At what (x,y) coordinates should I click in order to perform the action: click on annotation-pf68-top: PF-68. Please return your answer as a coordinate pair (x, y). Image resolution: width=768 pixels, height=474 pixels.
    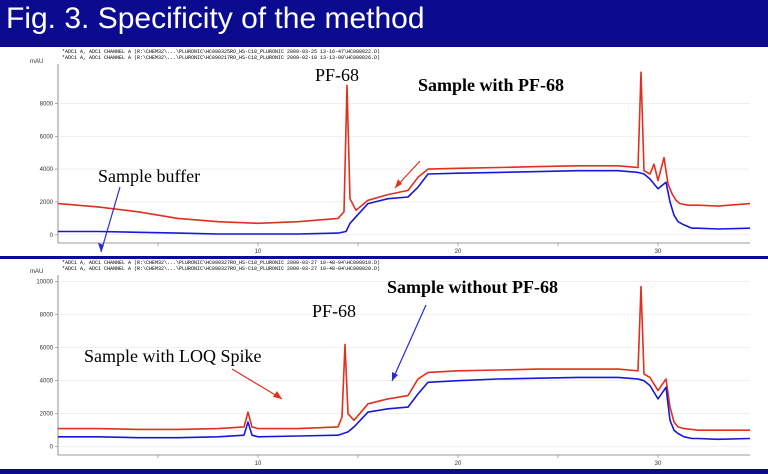
    Looking at the image, I should click on (337, 75).